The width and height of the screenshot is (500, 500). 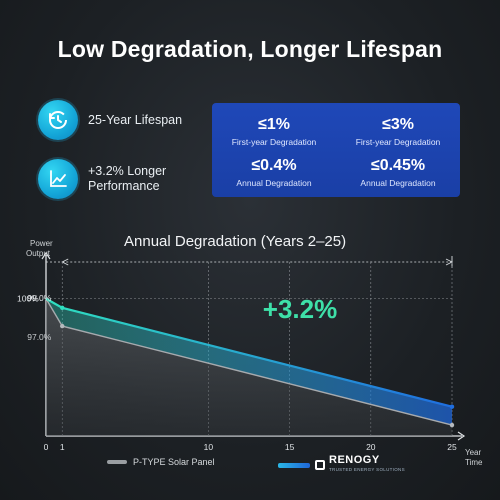 I want to click on stat-item: ≤0.4% Annual Degradation, so click(x=274, y=173).